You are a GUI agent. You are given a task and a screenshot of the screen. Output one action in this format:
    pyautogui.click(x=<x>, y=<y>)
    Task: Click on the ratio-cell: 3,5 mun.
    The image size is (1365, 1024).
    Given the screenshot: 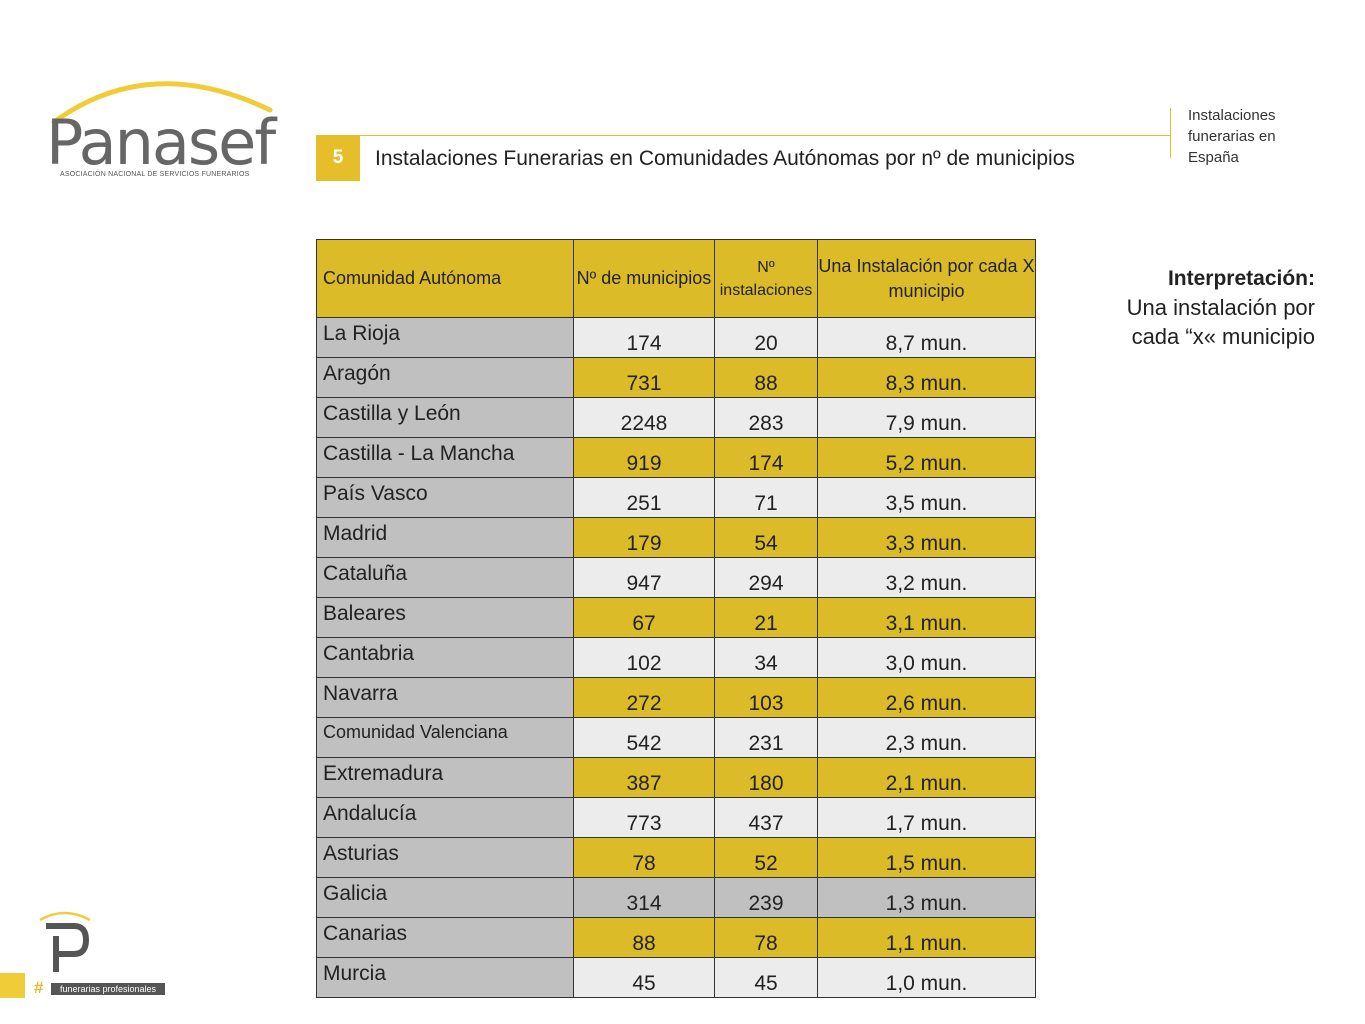 What is the action you would take?
    pyautogui.click(x=926, y=497)
    